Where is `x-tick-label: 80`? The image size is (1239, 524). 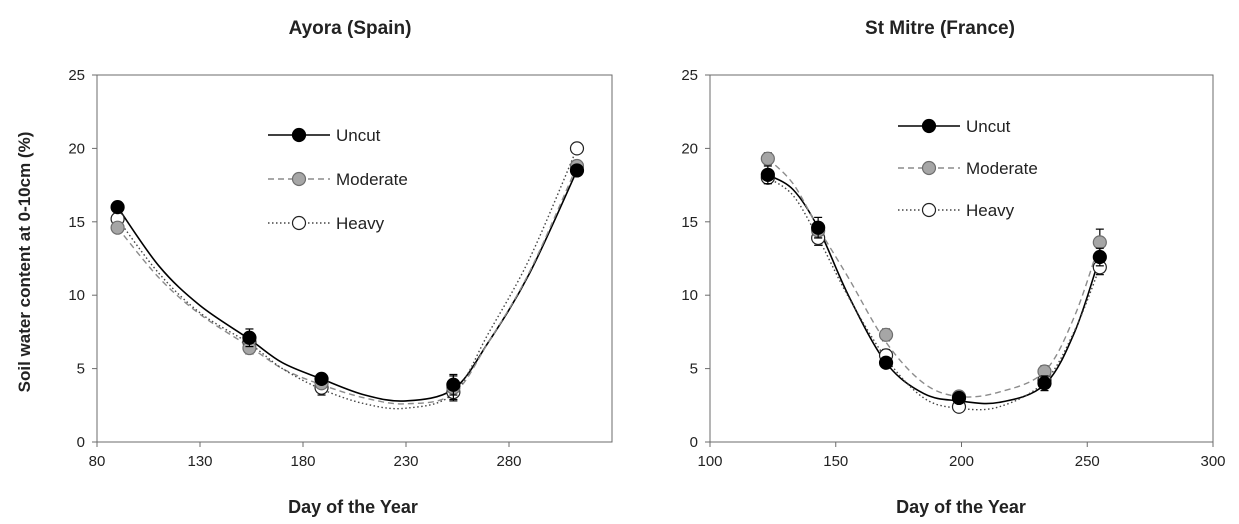
x-tick-label: 80 is located at coordinates (97, 461).